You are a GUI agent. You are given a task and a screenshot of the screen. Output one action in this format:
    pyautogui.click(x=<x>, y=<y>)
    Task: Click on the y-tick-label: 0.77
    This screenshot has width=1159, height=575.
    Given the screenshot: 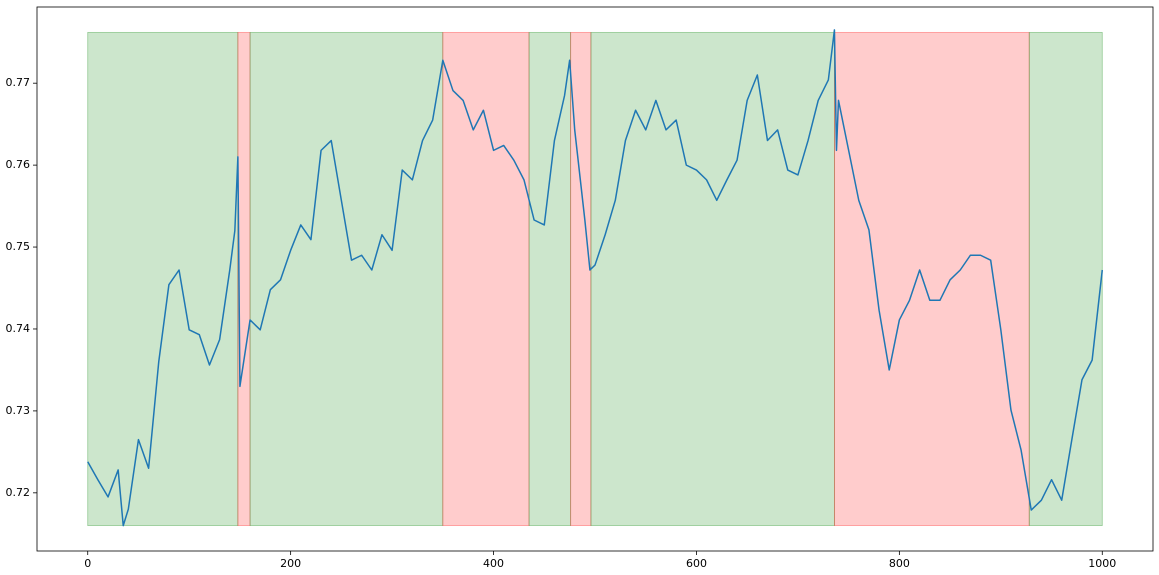 What is the action you would take?
    pyautogui.click(x=18, y=82)
    